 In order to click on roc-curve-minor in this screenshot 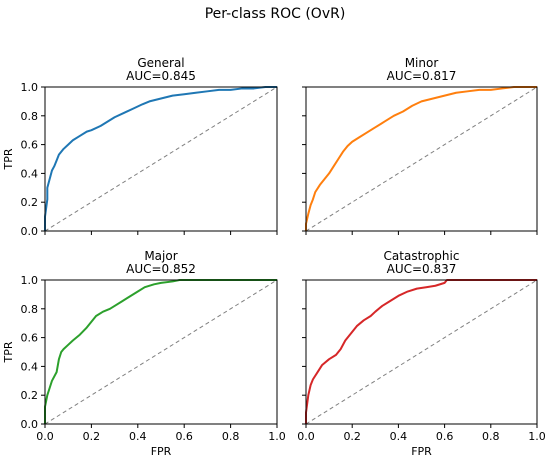, I will do `click(421, 158)`.